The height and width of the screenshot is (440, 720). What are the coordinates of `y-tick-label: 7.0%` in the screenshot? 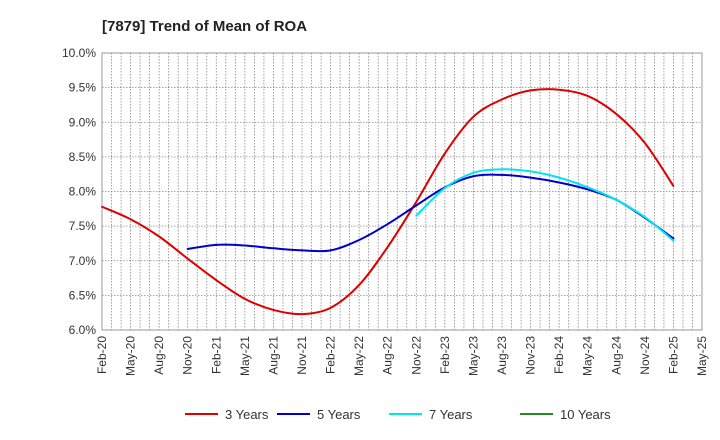 It's located at (83, 261).